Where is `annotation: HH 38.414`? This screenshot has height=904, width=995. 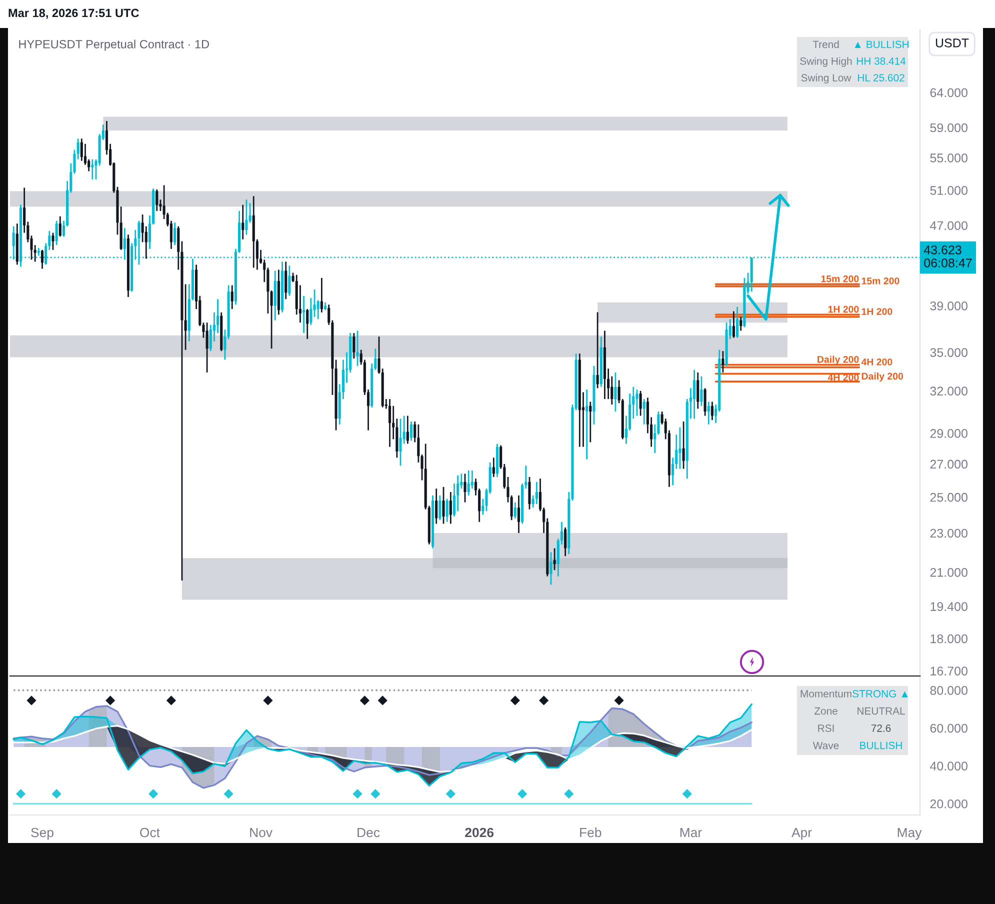
annotation: HH 38.414 is located at coordinates (881, 61).